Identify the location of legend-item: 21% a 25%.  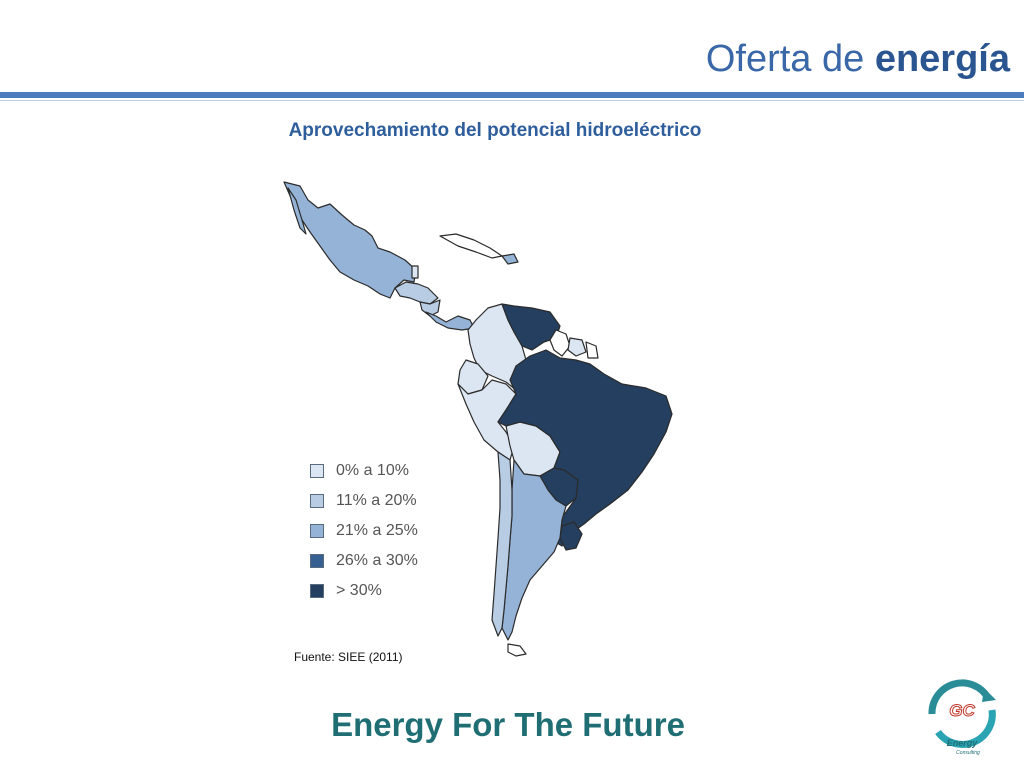
(364, 531).